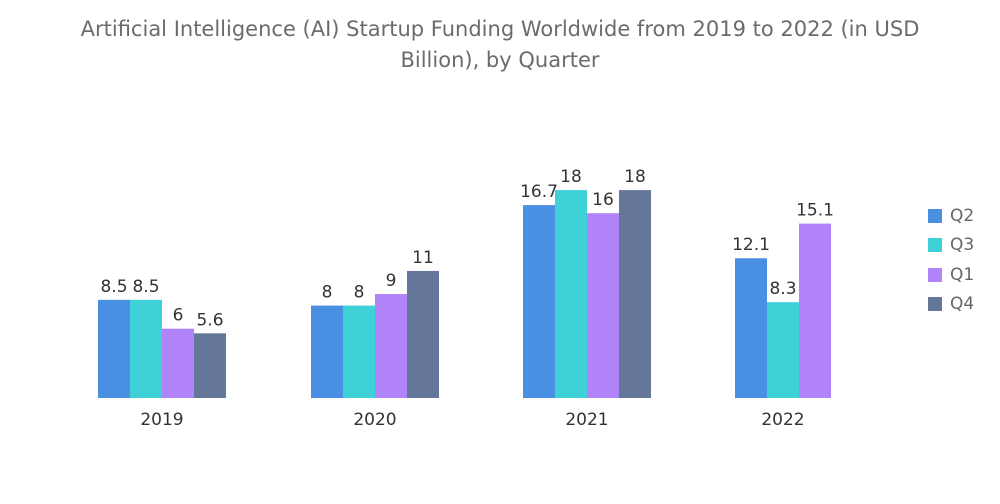 This screenshot has width=1000, height=504. I want to click on data-label-q1-2019: 6, so click(178, 316).